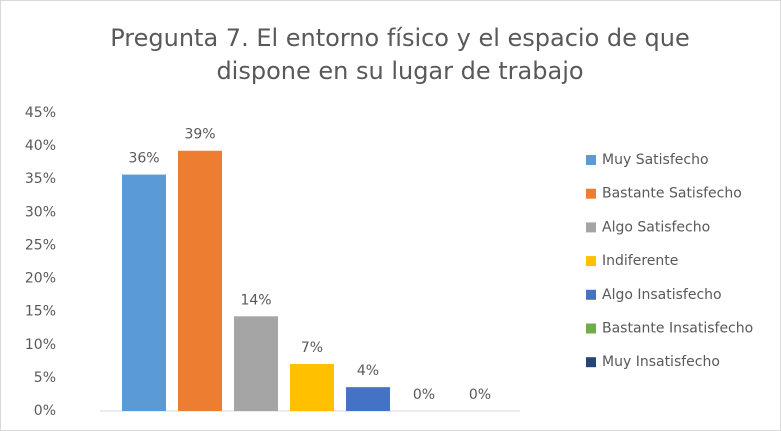 Image resolution: width=781 pixels, height=431 pixels. I want to click on y-tick-label: 20%, so click(40, 279).